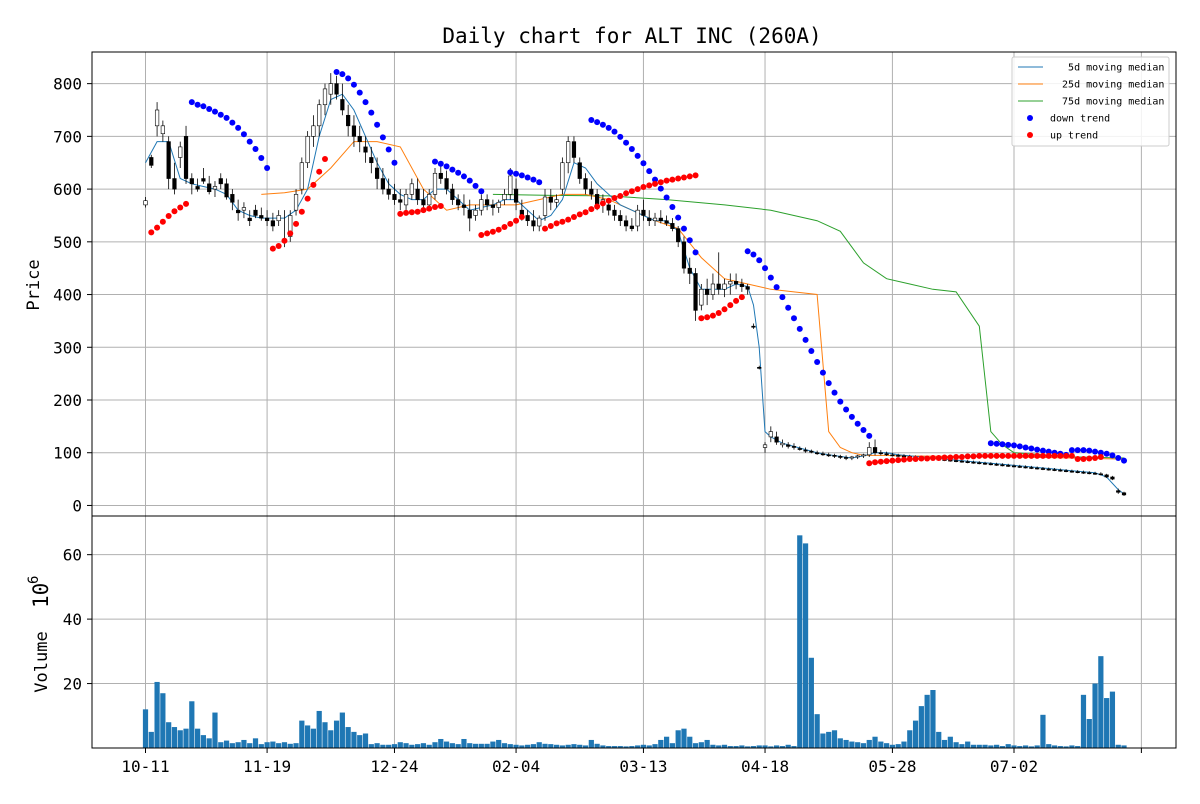 This screenshot has height=804, width=1200. Describe the element at coordinates (892, 766) in the screenshot. I see `x-tick-label: 05-28` at that location.